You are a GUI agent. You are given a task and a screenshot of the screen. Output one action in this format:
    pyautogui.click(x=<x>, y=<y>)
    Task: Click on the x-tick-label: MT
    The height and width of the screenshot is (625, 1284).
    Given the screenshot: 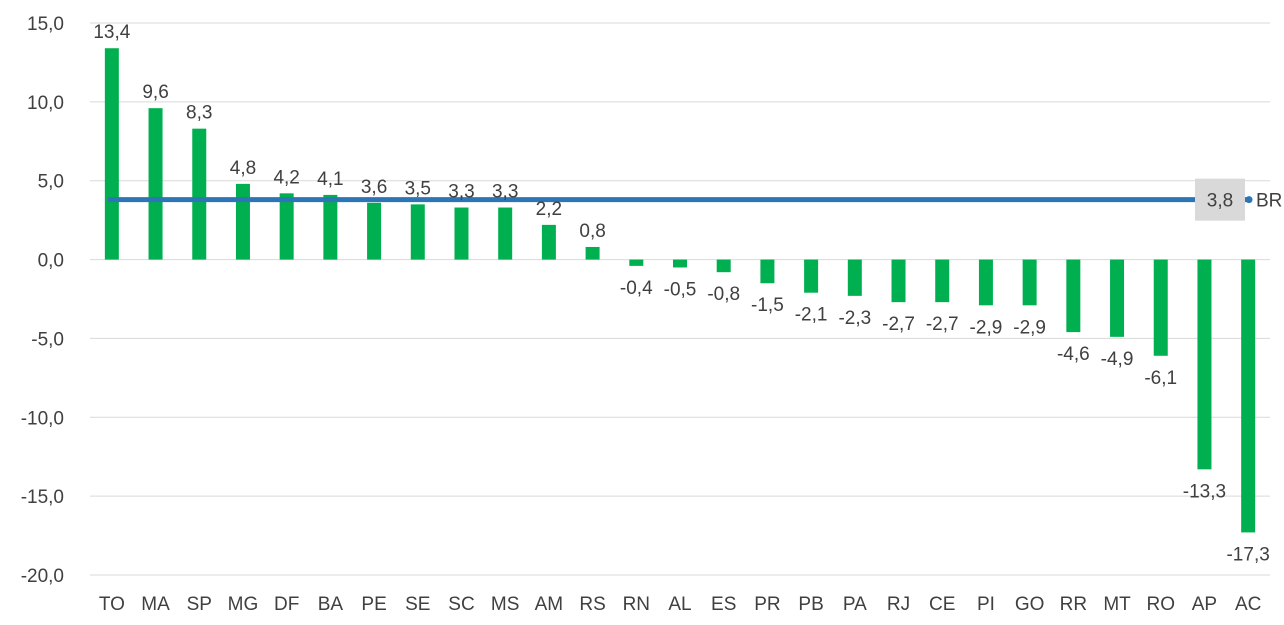 What is the action you would take?
    pyautogui.click(x=1117, y=604)
    